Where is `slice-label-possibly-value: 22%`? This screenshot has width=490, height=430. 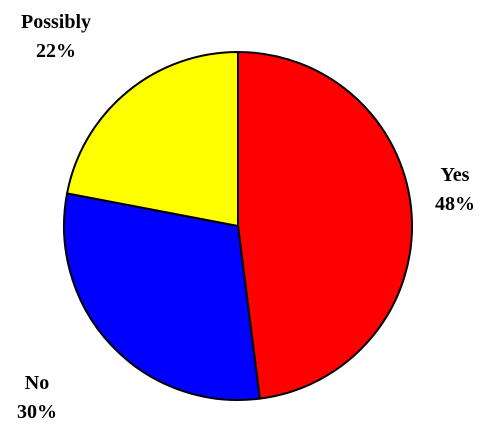 slice-label-possibly-value: 22% is located at coordinates (56, 51).